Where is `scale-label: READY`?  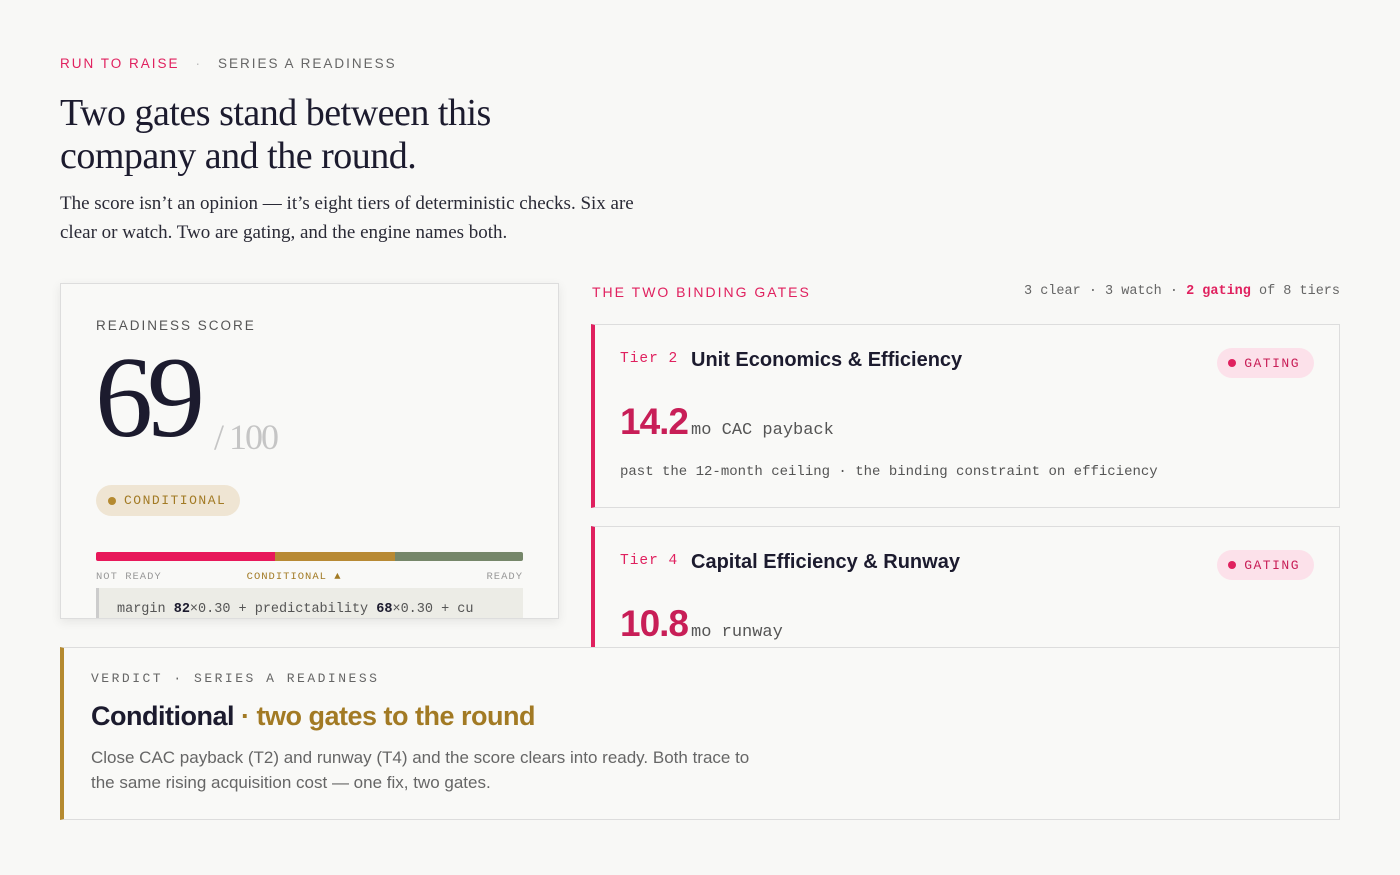 scale-label: READY is located at coordinates (504, 577).